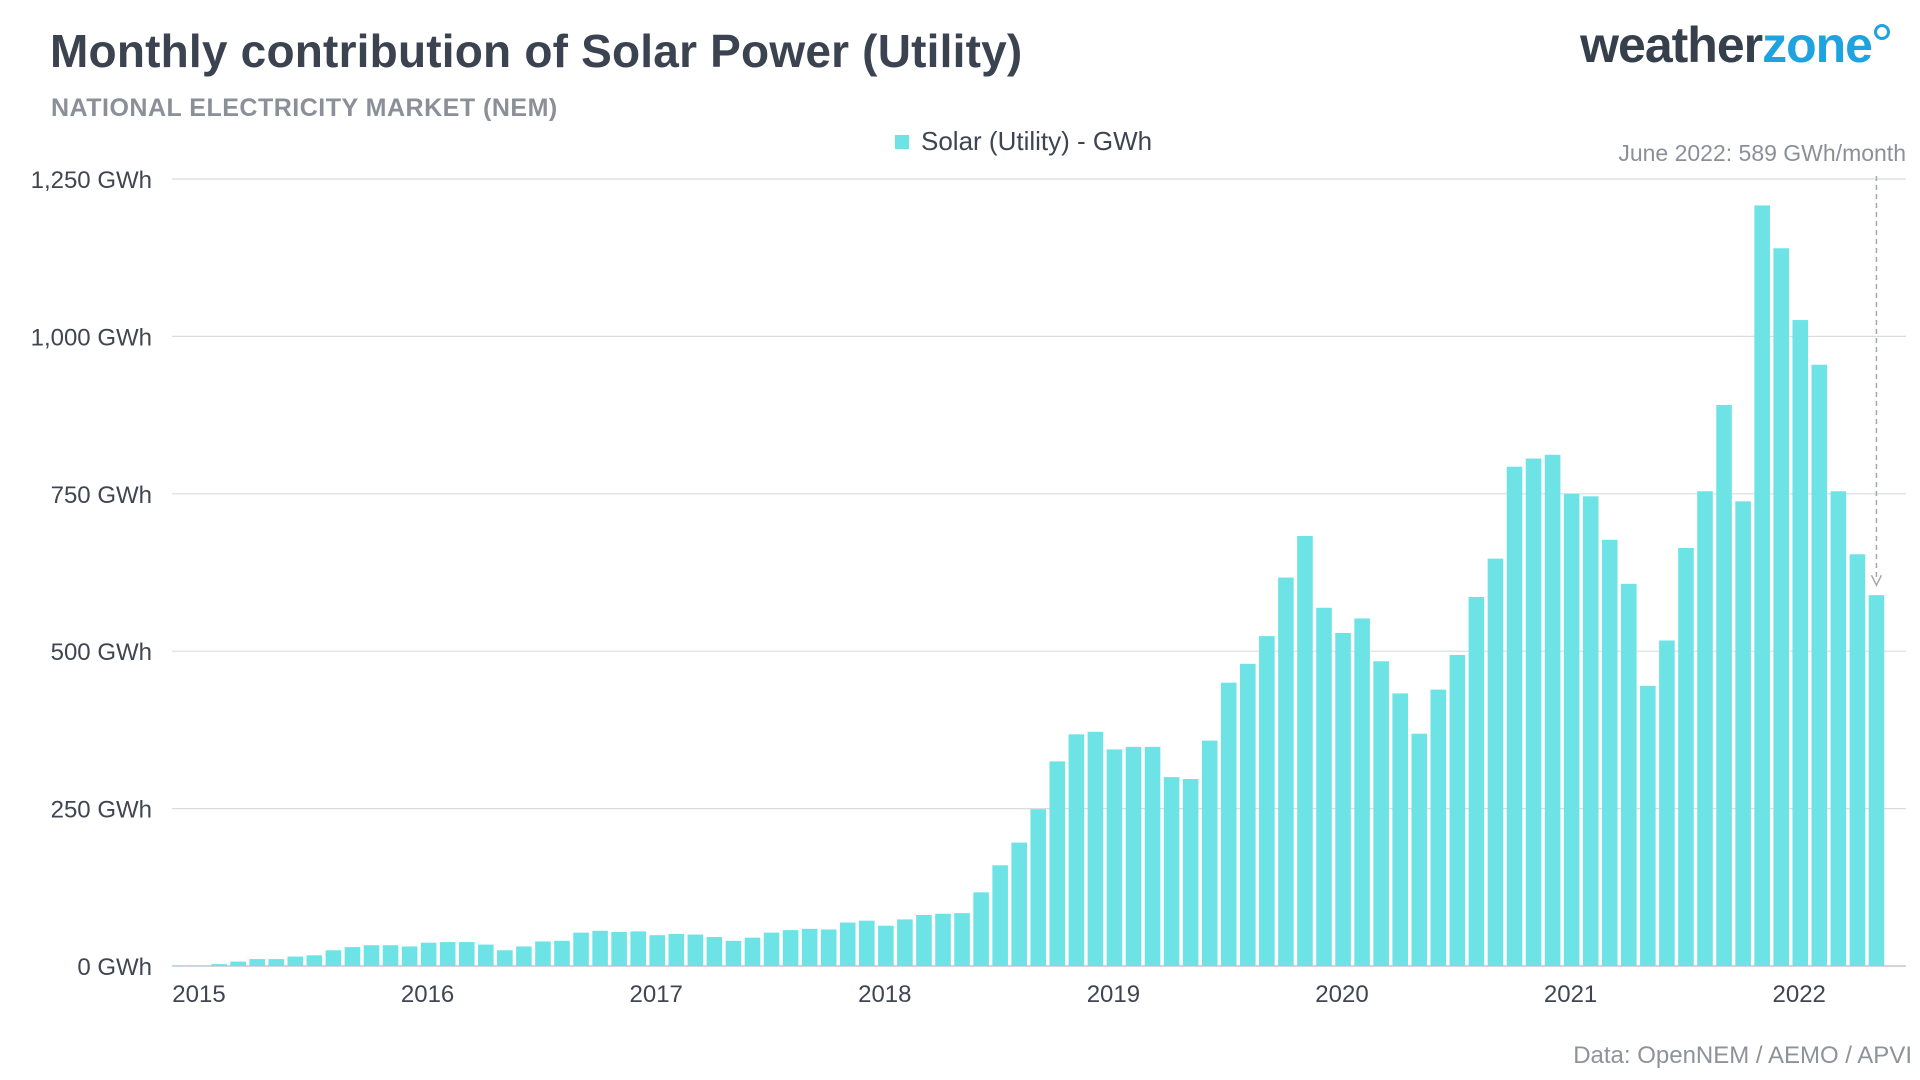 Image resolution: width=1920 pixels, height=1080 pixels. Describe the element at coordinates (101, 652) in the screenshot. I see `y-tick-label: 500 GWh` at that location.